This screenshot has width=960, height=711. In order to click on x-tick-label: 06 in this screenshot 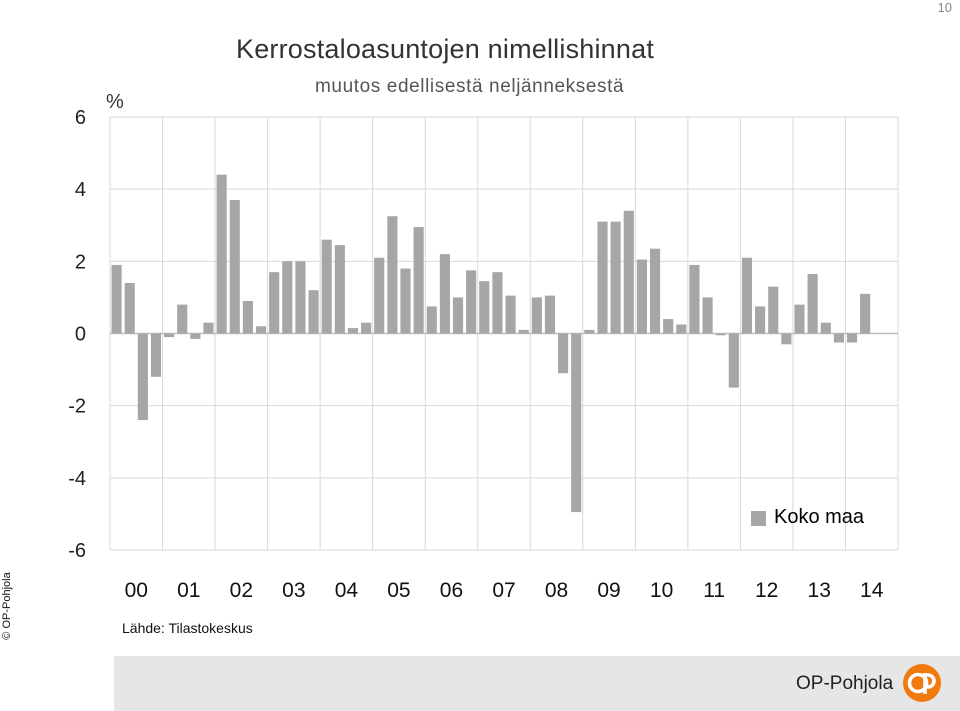, I will do `click(451, 590)`.